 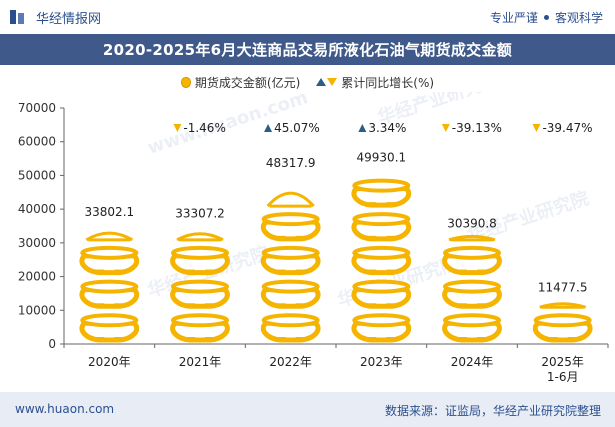 I want to click on legend-label-amount: 期货成交金额(亿元), so click(x=247, y=82).